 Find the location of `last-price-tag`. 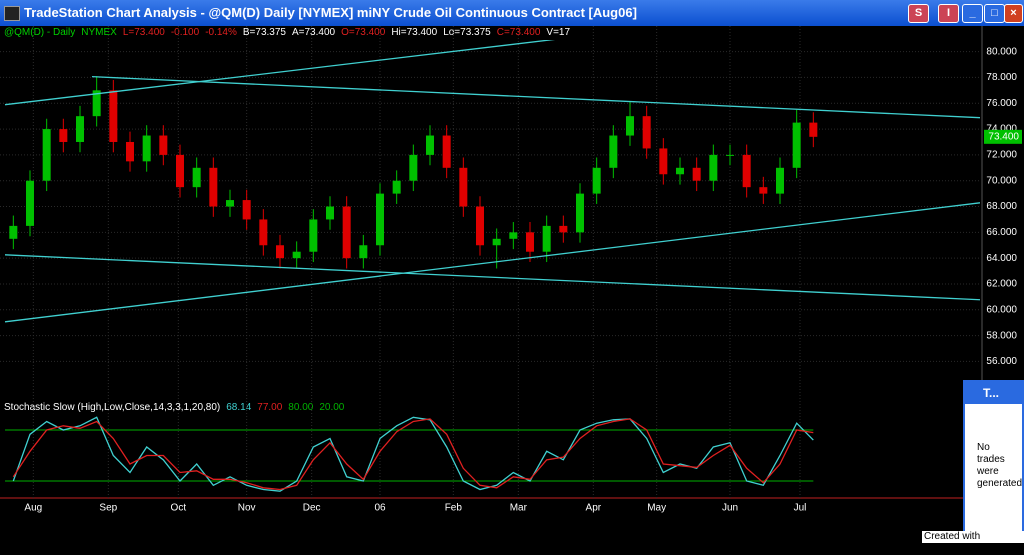

last-price-tag is located at coordinates (1003, 136).